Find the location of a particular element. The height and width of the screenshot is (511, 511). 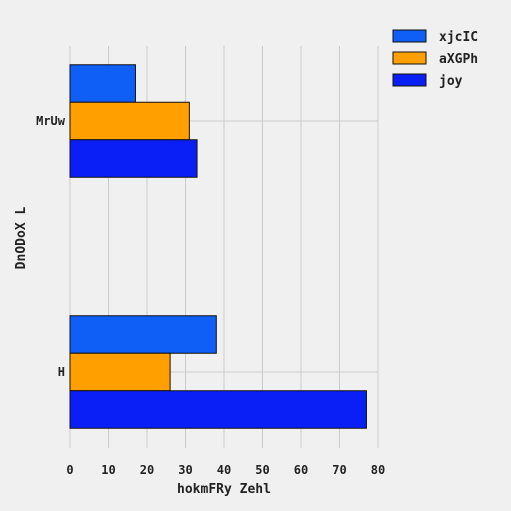

y-tick-label: MrUw is located at coordinates (51, 121).